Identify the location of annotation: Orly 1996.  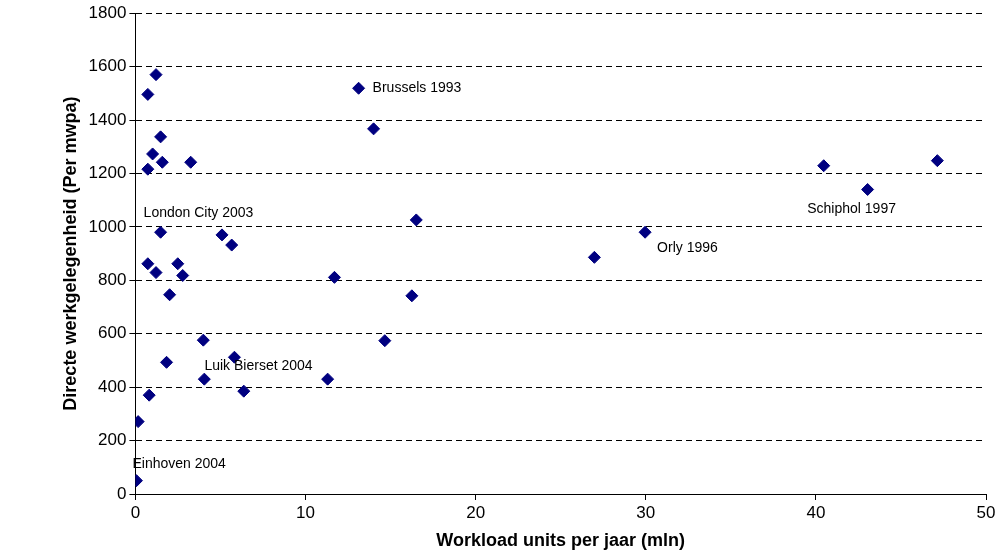
(687, 247).